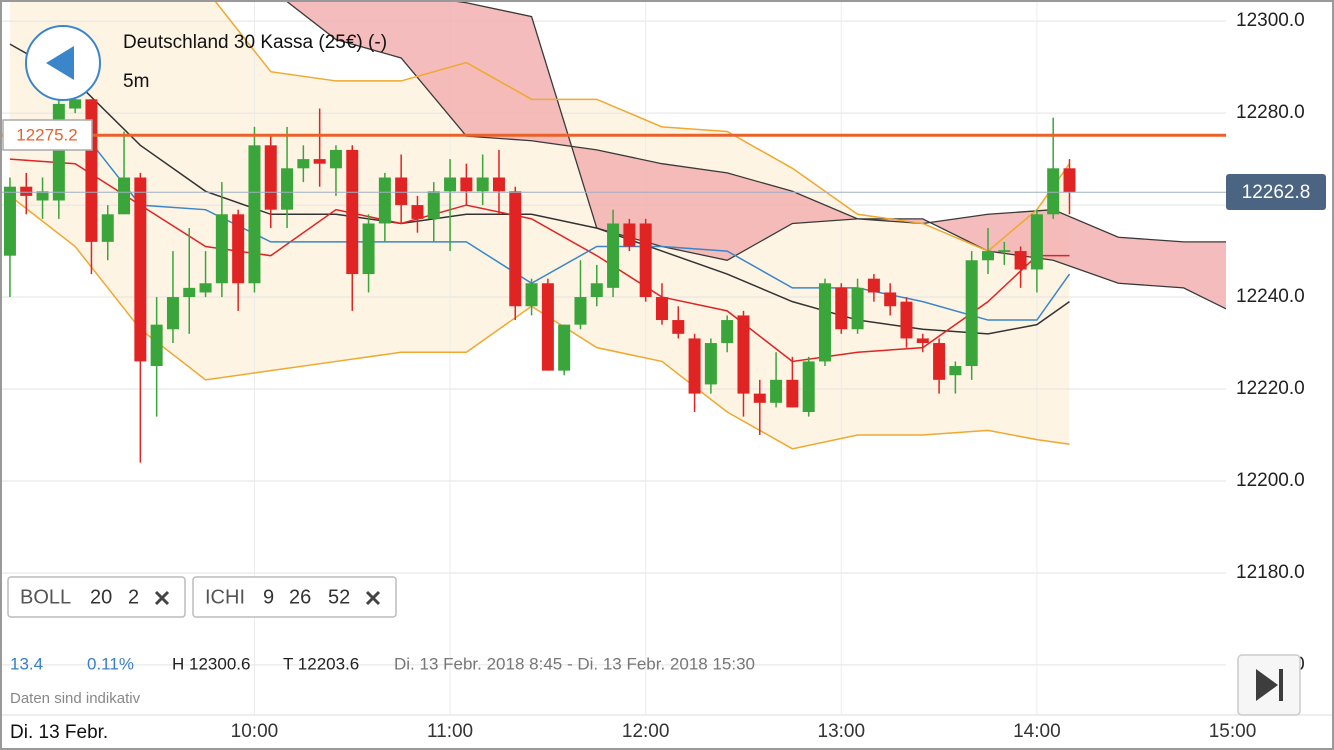  What do you see at coordinates (255, 731) in the screenshot?
I see `x-tick-label: 10:00` at bounding box center [255, 731].